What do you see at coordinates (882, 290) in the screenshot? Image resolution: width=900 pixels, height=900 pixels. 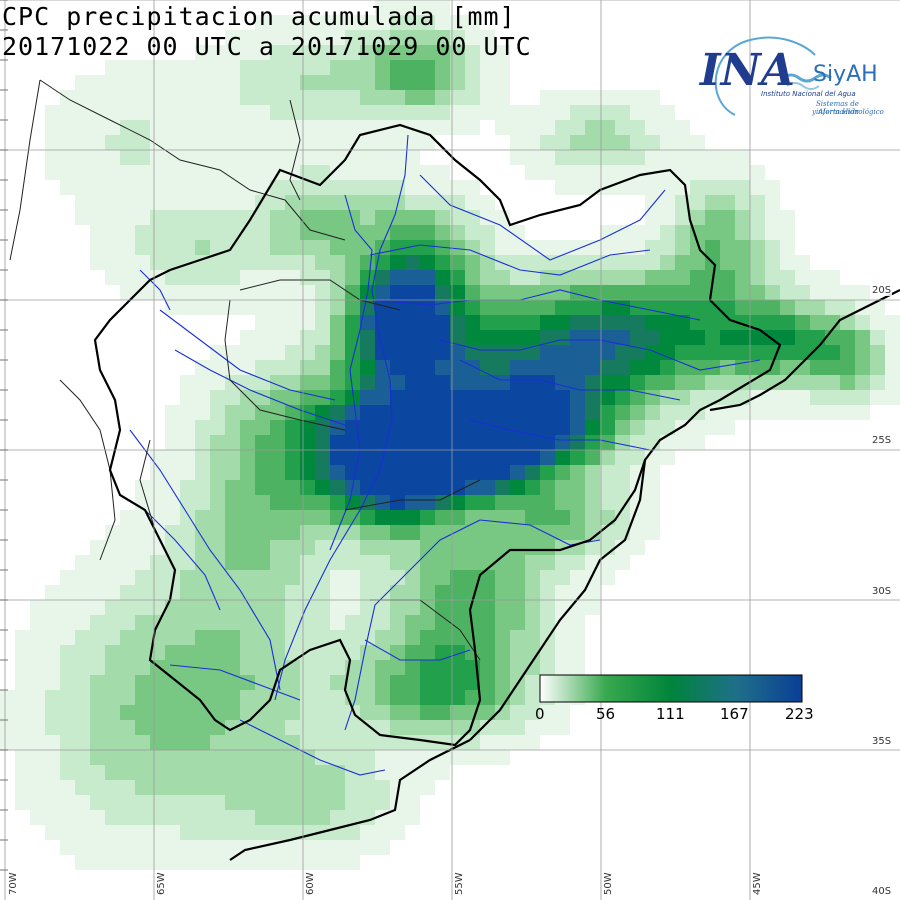 I see `lat-label-20s: 20S` at bounding box center [882, 290].